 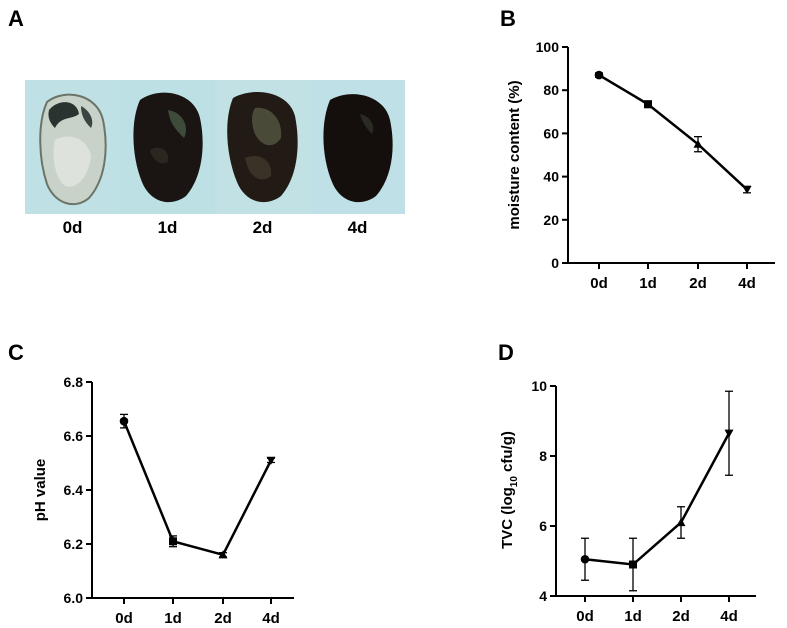 I want to click on y-tick-label: 6.2, so click(x=74, y=544).